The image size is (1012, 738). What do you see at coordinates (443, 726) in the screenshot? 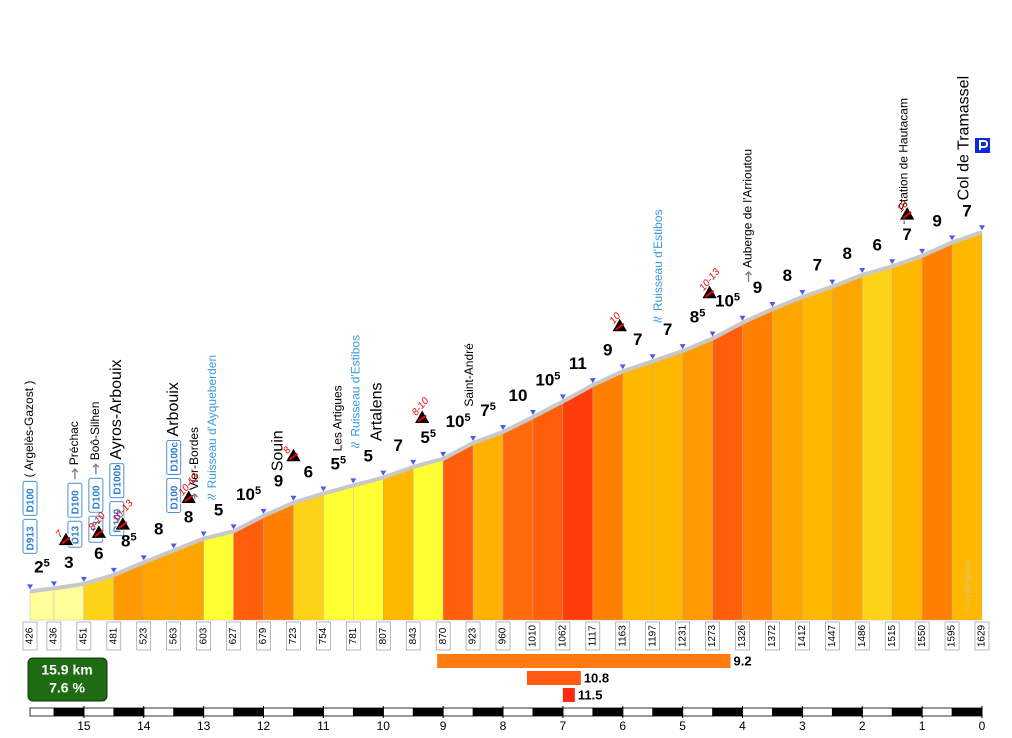
I see `x-tick-label: 9` at bounding box center [443, 726].